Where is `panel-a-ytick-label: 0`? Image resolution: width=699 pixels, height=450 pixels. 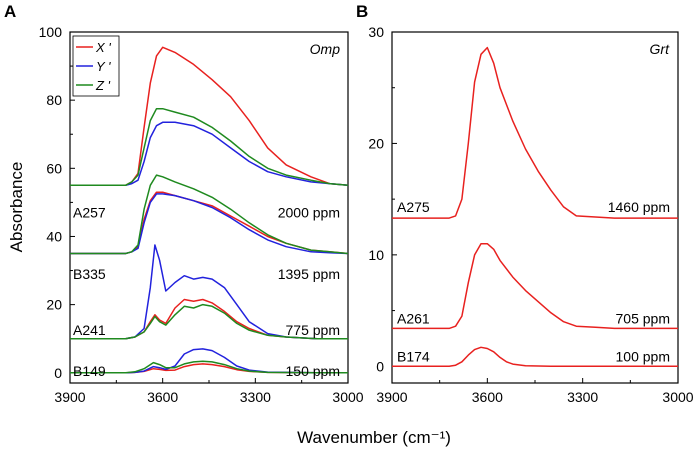 panel-a-ytick-label: 0 is located at coordinates (58, 373).